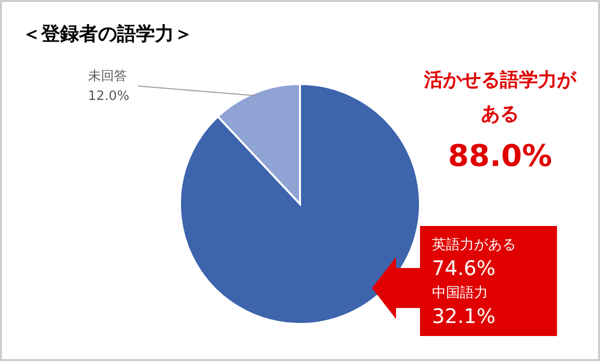  What do you see at coordinates (107, 34) in the screenshot?
I see `chart-title: ＜登録者の語学力＞` at bounding box center [107, 34].